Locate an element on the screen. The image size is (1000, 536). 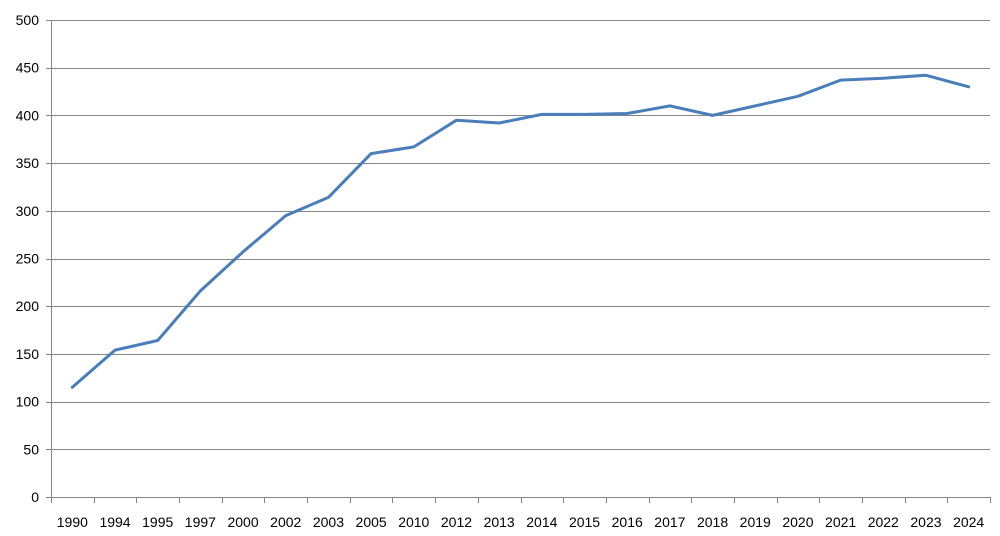
x-tick-label: 2023 is located at coordinates (925, 522).